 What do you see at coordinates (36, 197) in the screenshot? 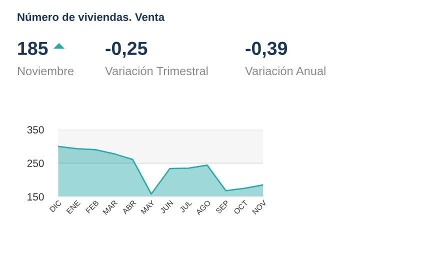
I see `y-tick-label: 150` at bounding box center [36, 197].